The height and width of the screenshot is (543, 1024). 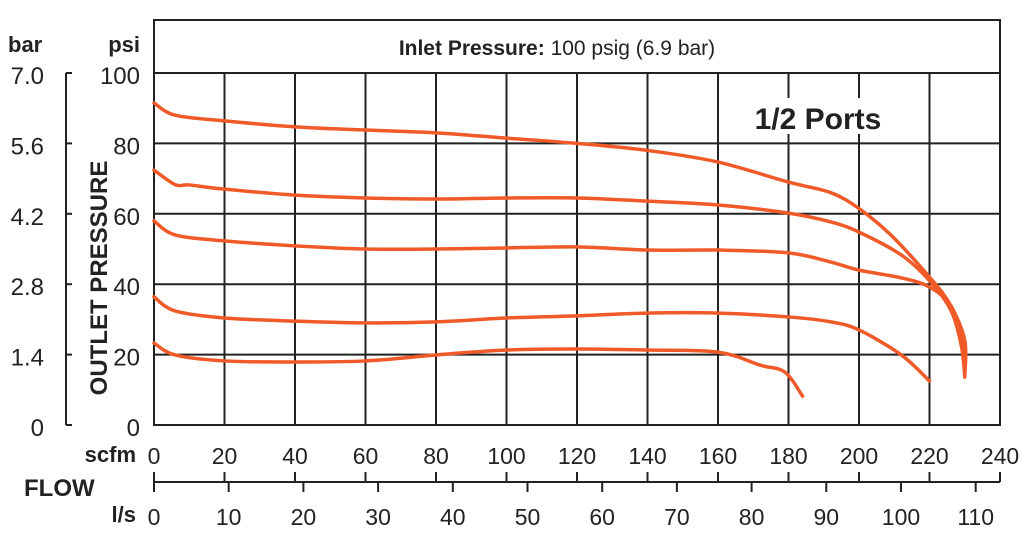 What do you see at coordinates (752, 517) in the screenshot?
I see `ls-tick-label: 80` at bounding box center [752, 517].